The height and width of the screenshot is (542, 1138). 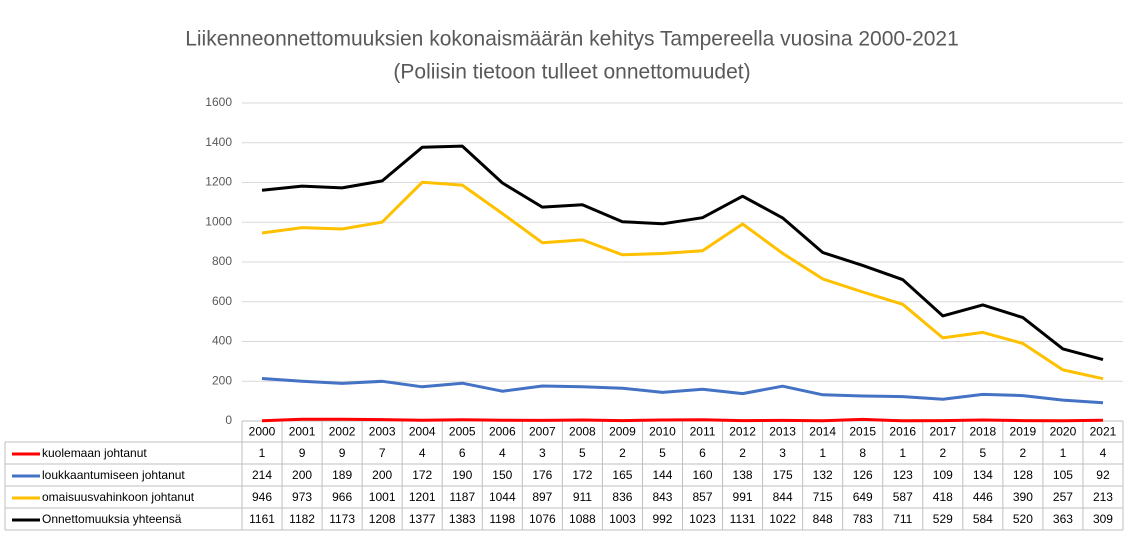 I want to click on table-value: 1208, so click(x=382, y=519).